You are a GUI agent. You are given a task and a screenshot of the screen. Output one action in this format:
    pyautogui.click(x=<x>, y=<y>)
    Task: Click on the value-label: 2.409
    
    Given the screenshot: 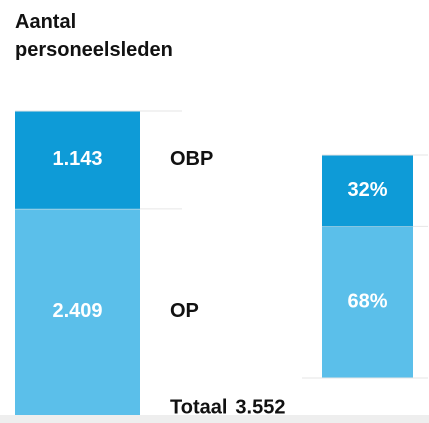 What is the action you would take?
    pyautogui.click(x=77, y=311)
    